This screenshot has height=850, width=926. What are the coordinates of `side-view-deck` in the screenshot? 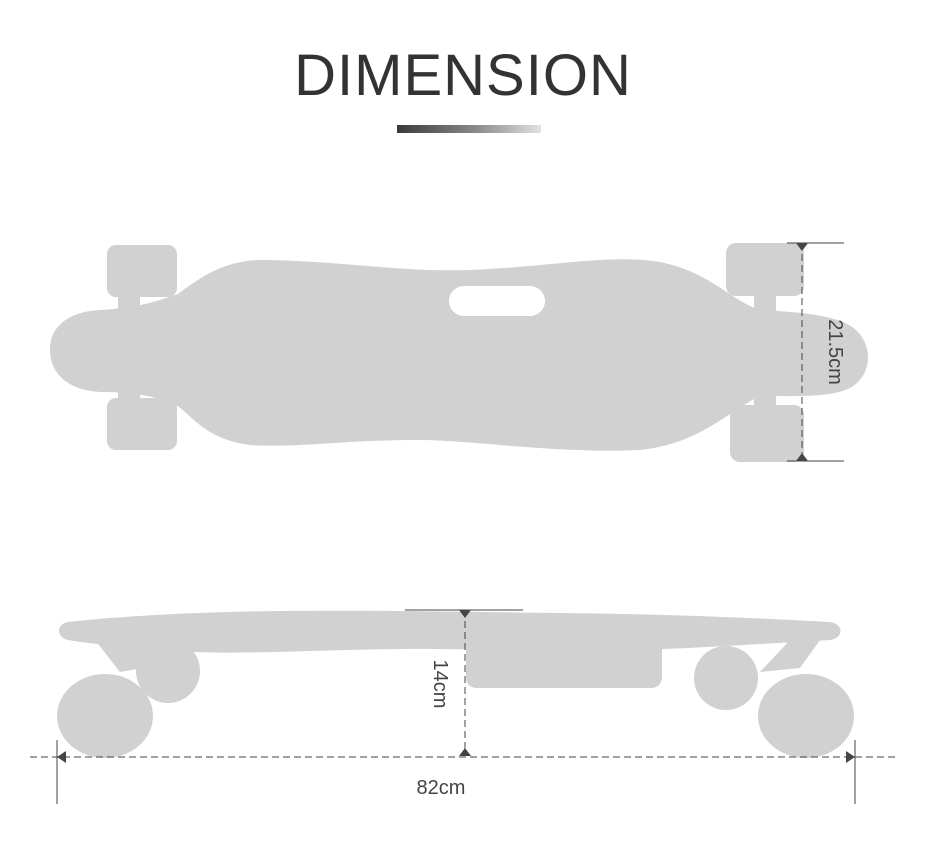 It's located at (450, 631).